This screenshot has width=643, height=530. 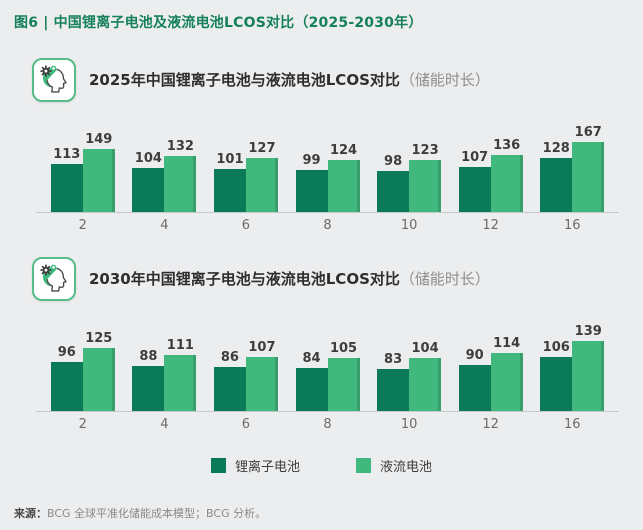 What do you see at coordinates (230, 160) in the screenshot?
I see `bar-value-label: 101` at bounding box center [230, 160].